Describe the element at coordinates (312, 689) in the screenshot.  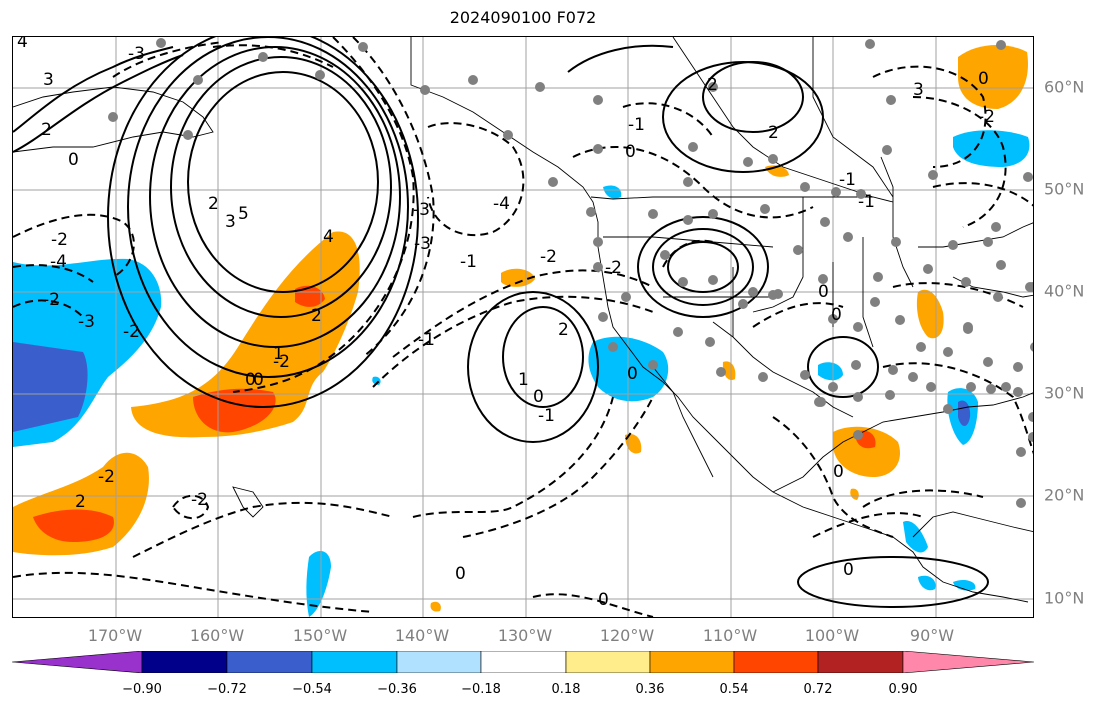
I see `colorbar-tick: −0.54` at that location.